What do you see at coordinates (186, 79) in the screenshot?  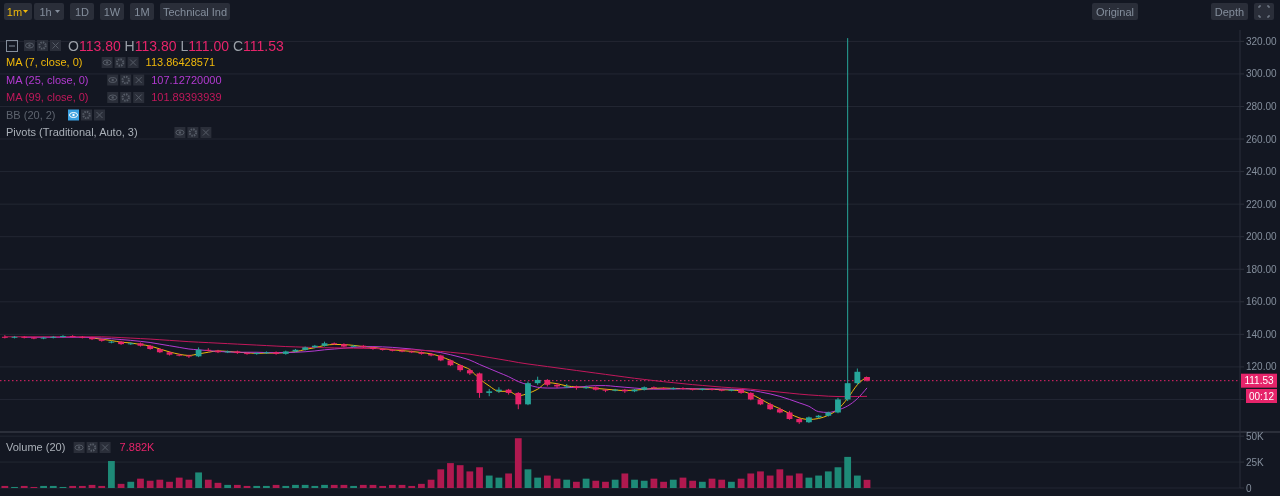 I see `annotation: 107.12720000` at bounding box center [186, 79].